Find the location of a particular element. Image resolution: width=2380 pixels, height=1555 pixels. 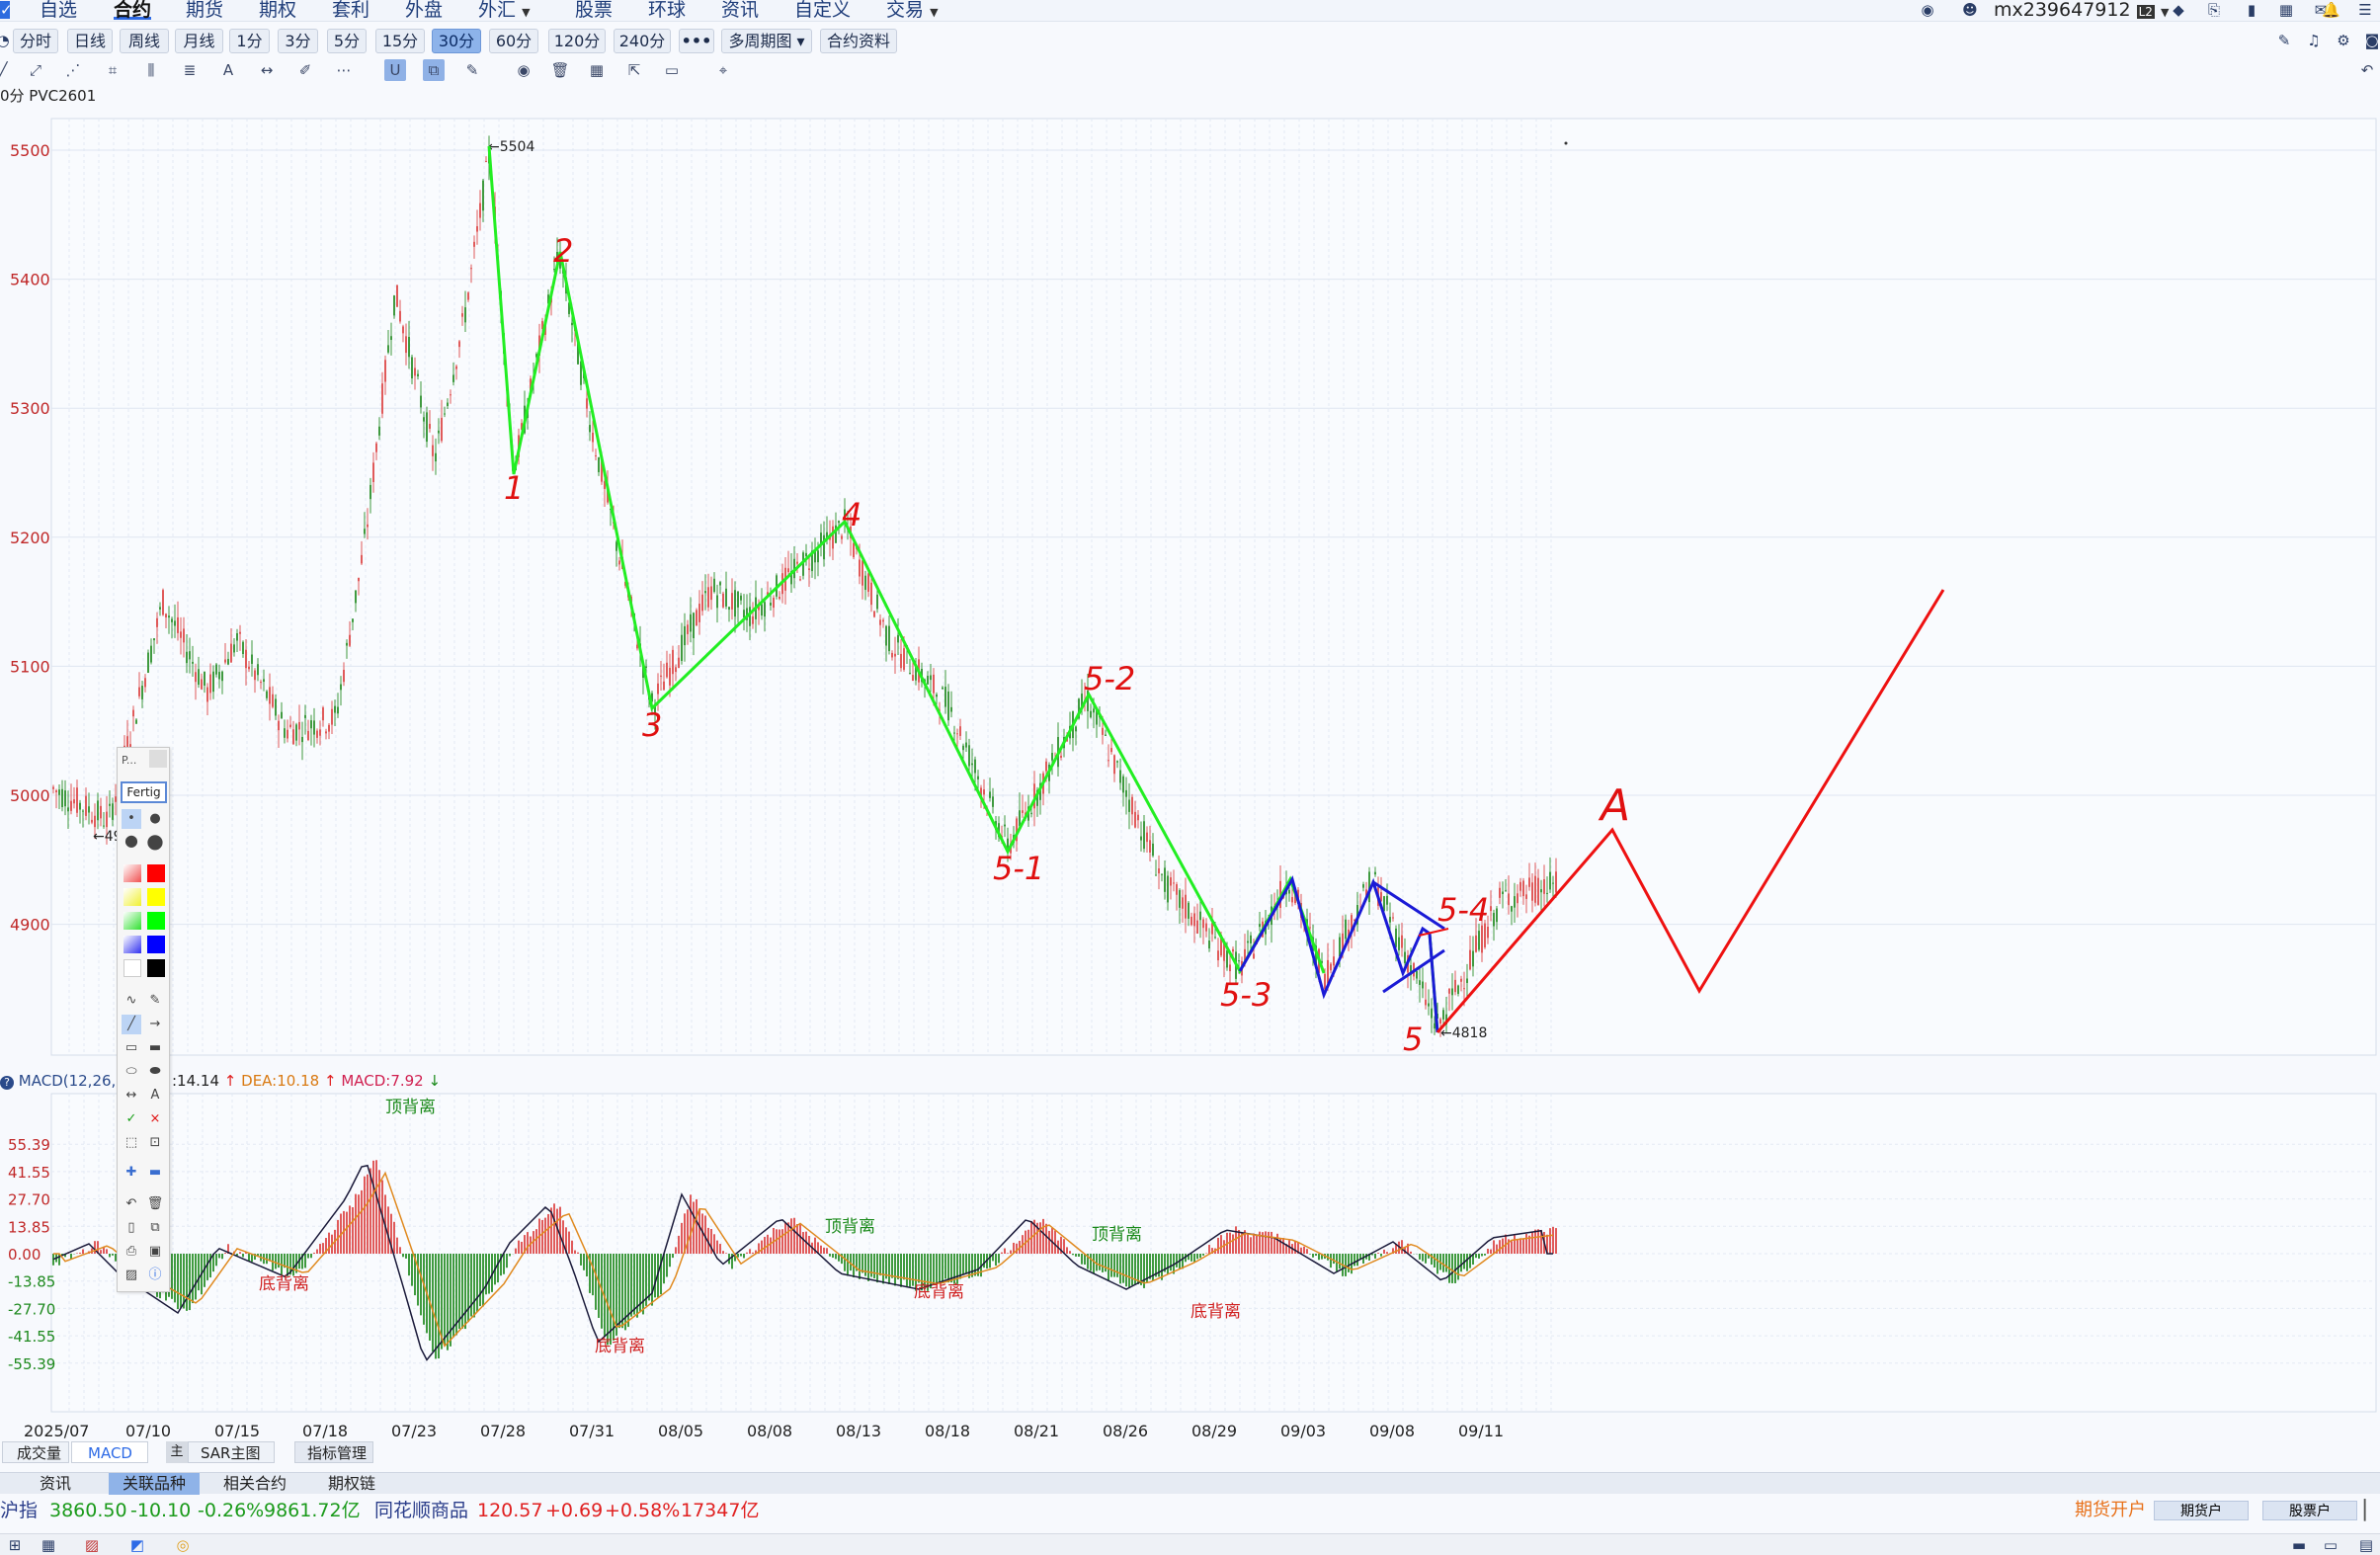

menu-item-heyue: 合约 is located at coordinates (133, 10).